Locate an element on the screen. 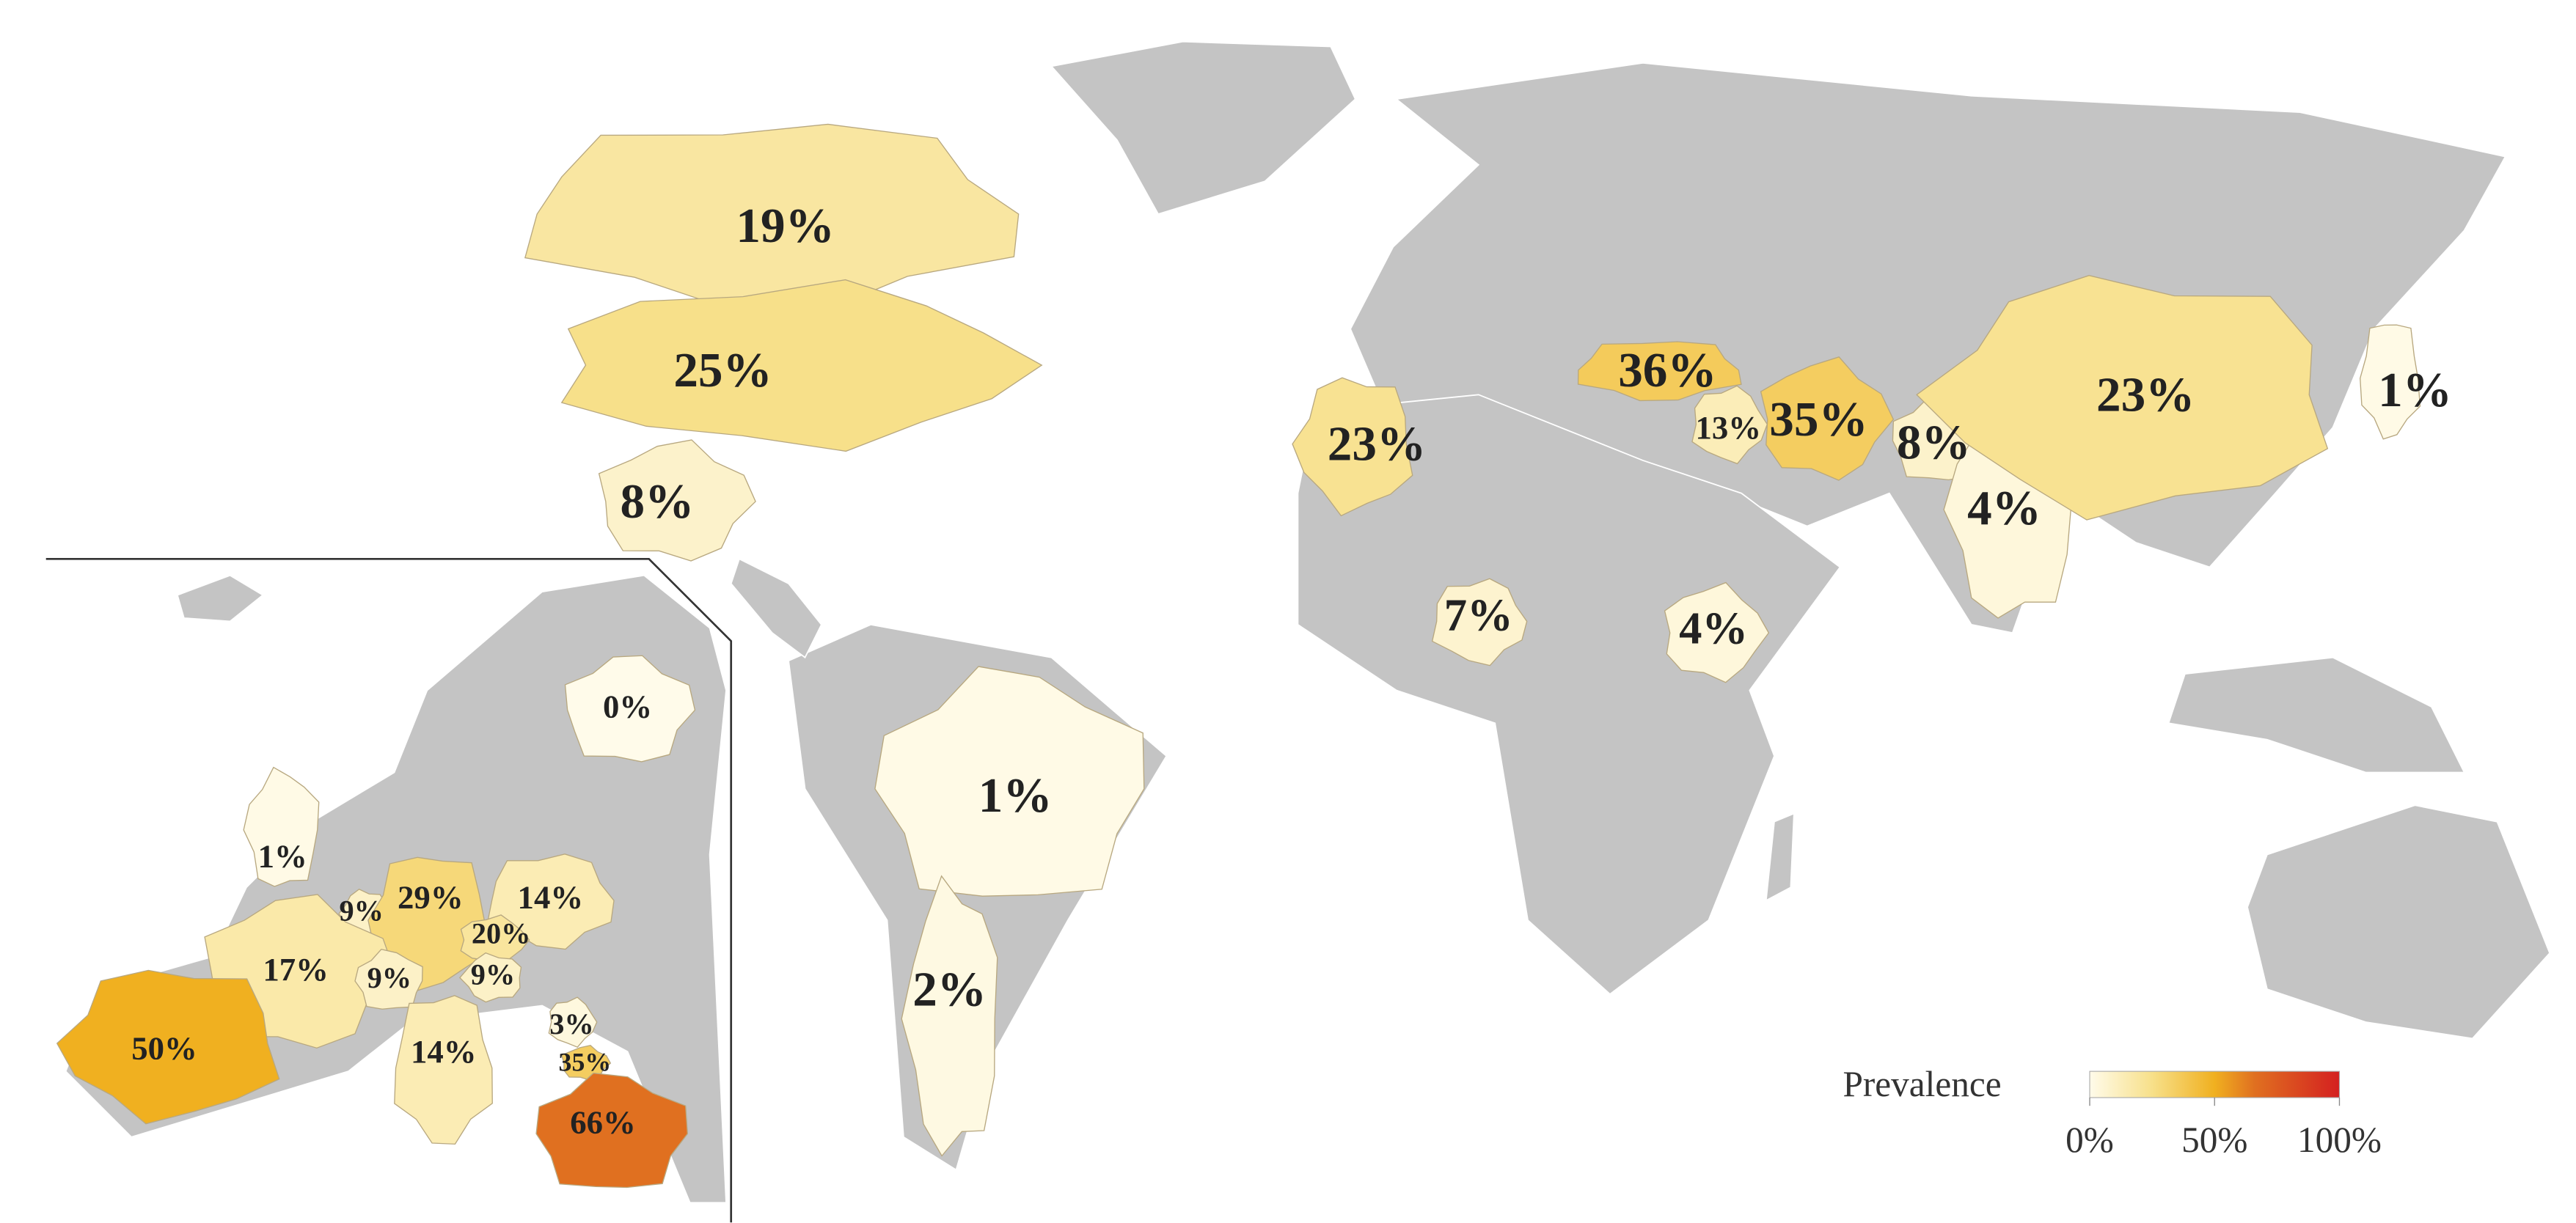 Image resolution: width=2576 pixels, height=1223 pixels. region-label: 66% is located at coordinates (603, 1121).